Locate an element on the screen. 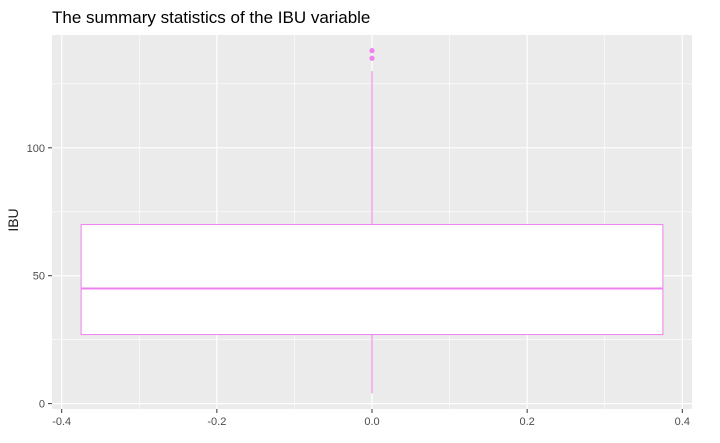  y-tick-label: 100 is located at coordinates (36, 149).